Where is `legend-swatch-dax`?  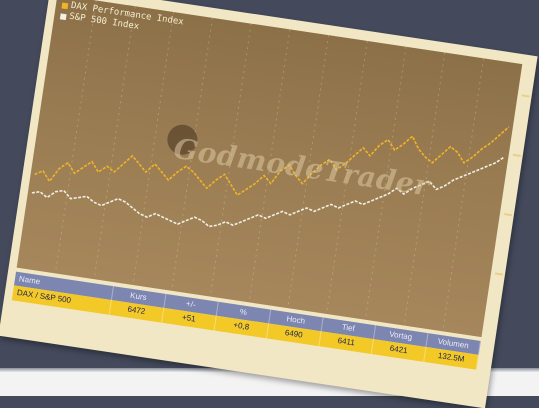 legend-swatch-dax is located at coordinates (65, 5).